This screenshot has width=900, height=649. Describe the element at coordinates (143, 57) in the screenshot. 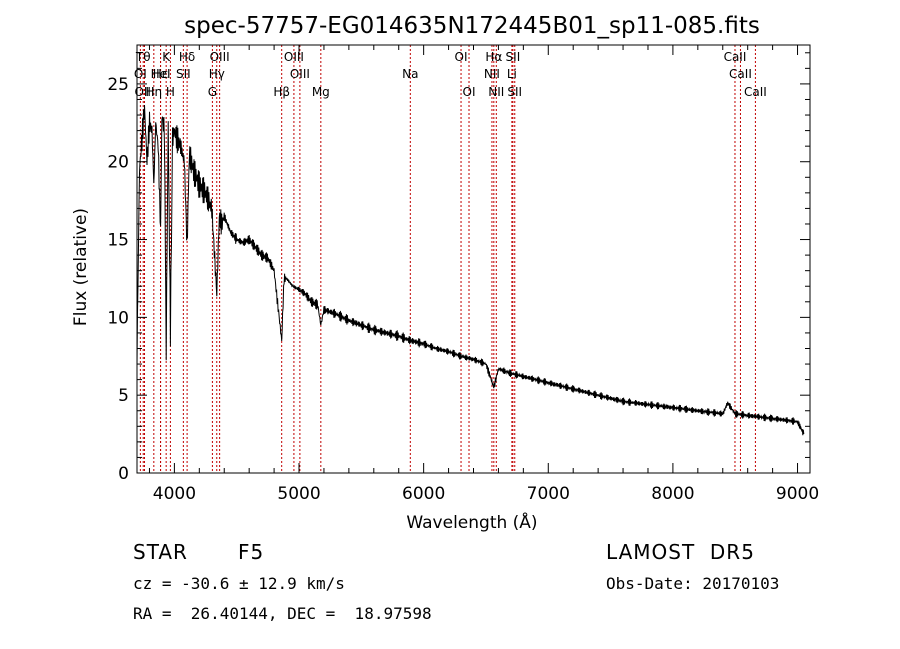

I see `line-label-0: Tθ` at that location.